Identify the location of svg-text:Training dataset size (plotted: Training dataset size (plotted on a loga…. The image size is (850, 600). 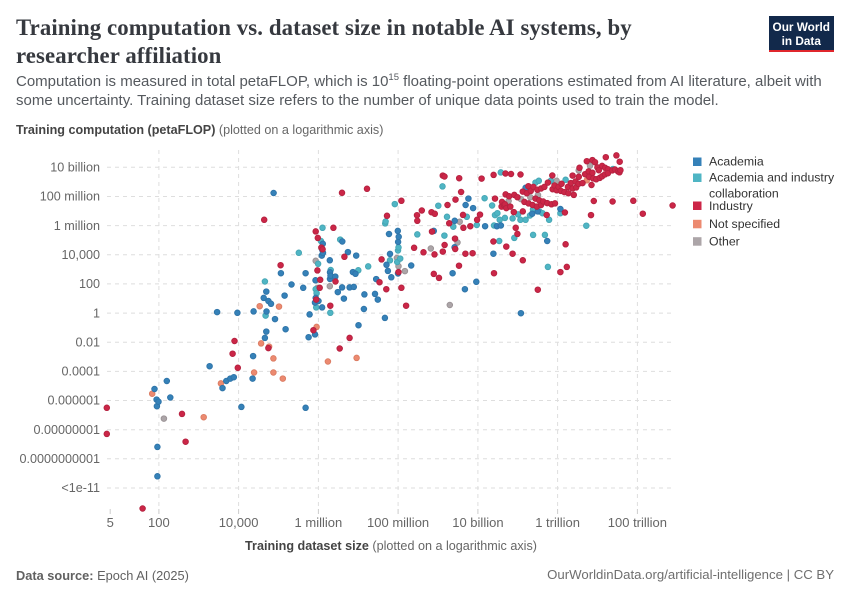
(391, 546).